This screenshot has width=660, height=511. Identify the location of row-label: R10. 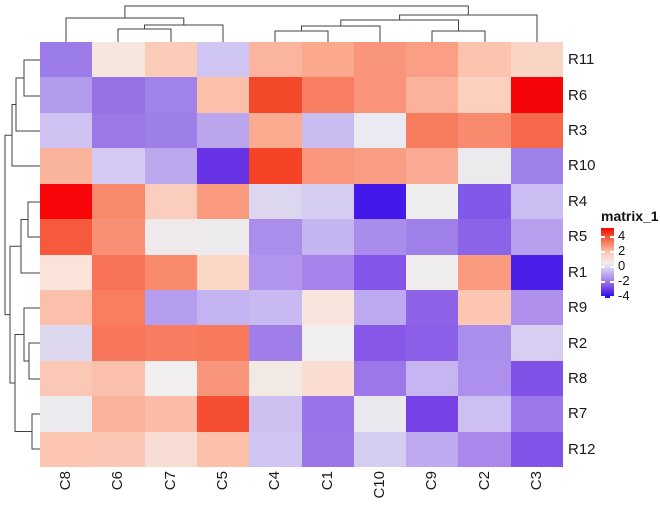
(582, 166).